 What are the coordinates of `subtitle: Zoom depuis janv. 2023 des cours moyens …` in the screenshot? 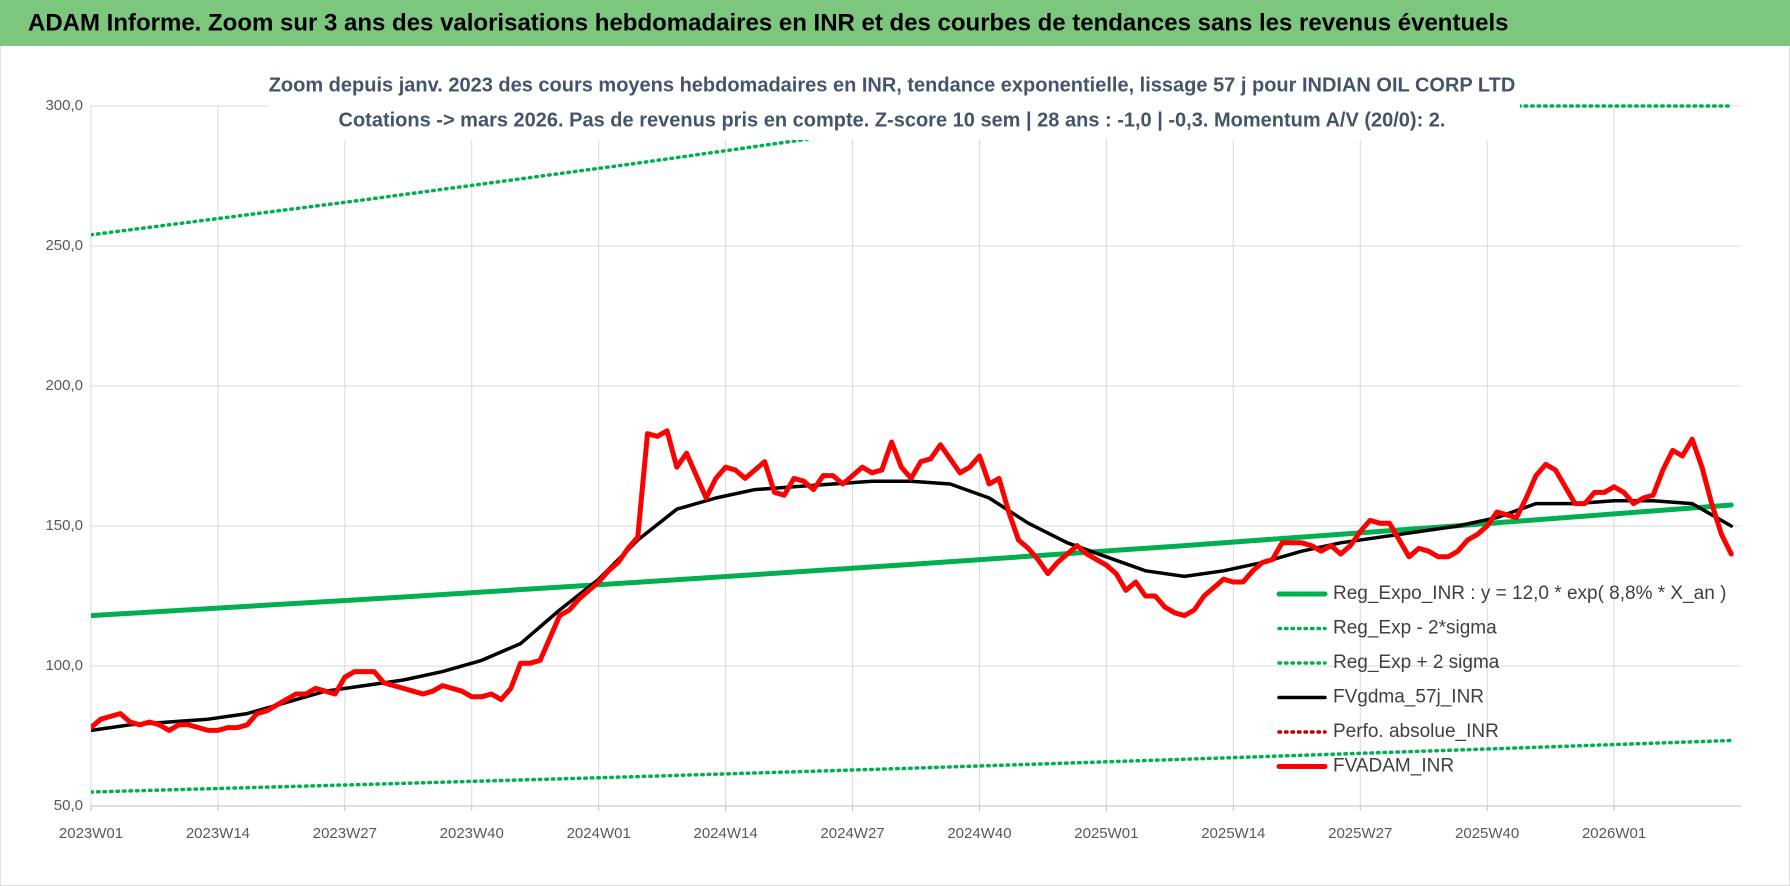 It's located at (892, 85).